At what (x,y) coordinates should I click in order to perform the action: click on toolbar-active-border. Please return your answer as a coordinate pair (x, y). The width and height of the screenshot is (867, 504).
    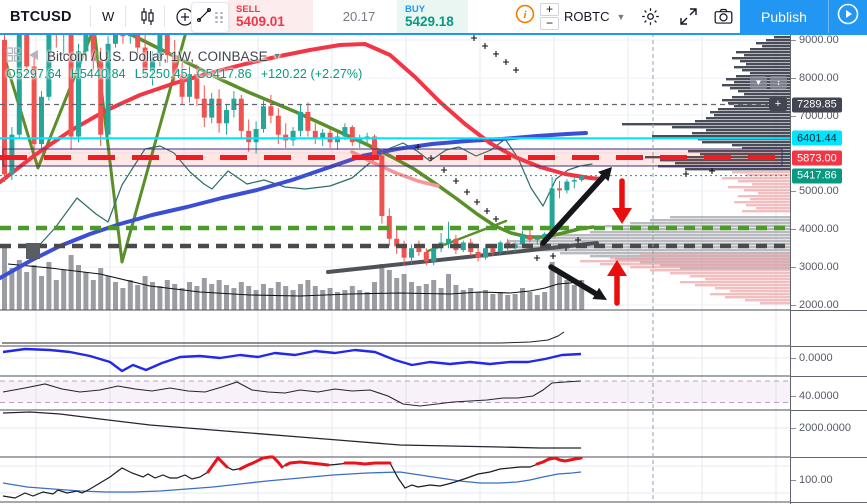
    Looking at the image, I should click on (433, 34).